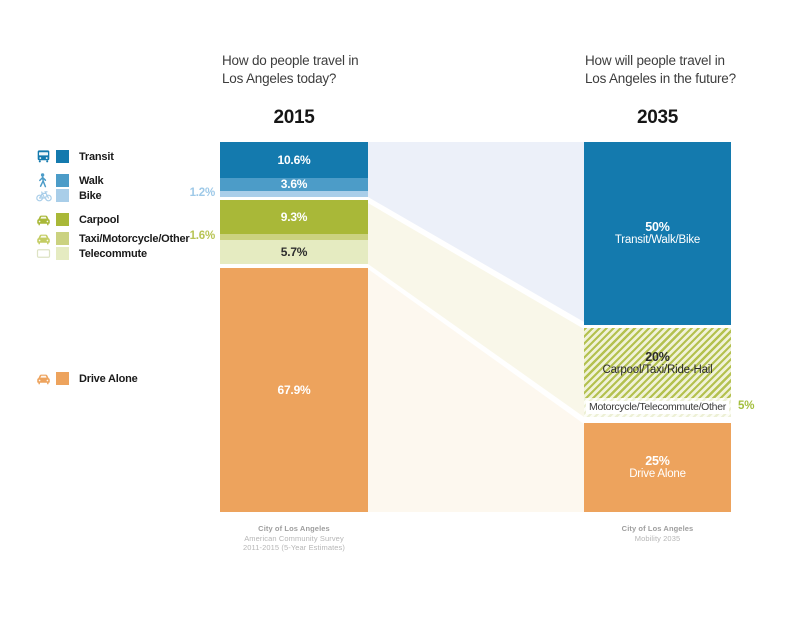 Image resolution: width=800 pixels, height=619 pixels. What do you see at coordinates (294, 117) in the screenshot?
I see `left-year-label: 2015` at bounding box center [294, 117].